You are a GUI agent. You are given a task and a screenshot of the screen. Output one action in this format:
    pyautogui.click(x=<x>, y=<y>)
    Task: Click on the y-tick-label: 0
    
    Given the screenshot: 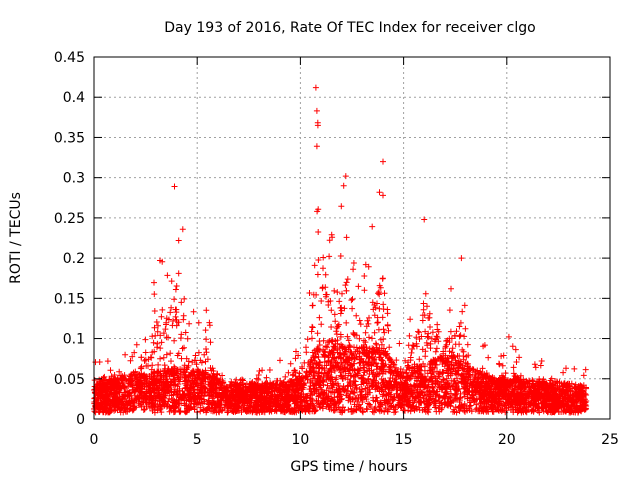 What is the action you would take?
    pyautogui.click(x=80, y=420)
    